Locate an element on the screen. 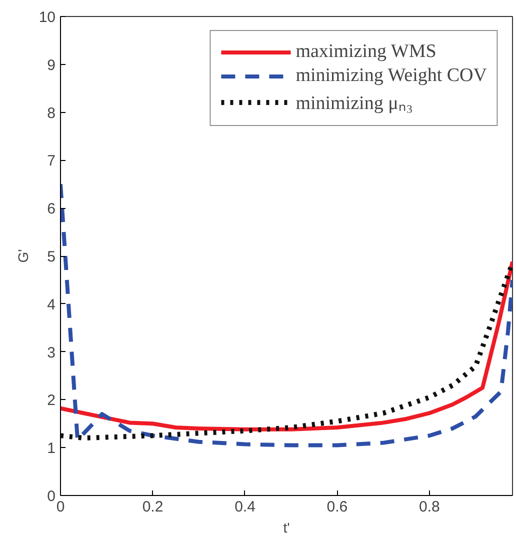 Image resolution: width=516 pixels, height=545 pixels. x-tick-label: 0.4 is located at coordinates (245, 507).